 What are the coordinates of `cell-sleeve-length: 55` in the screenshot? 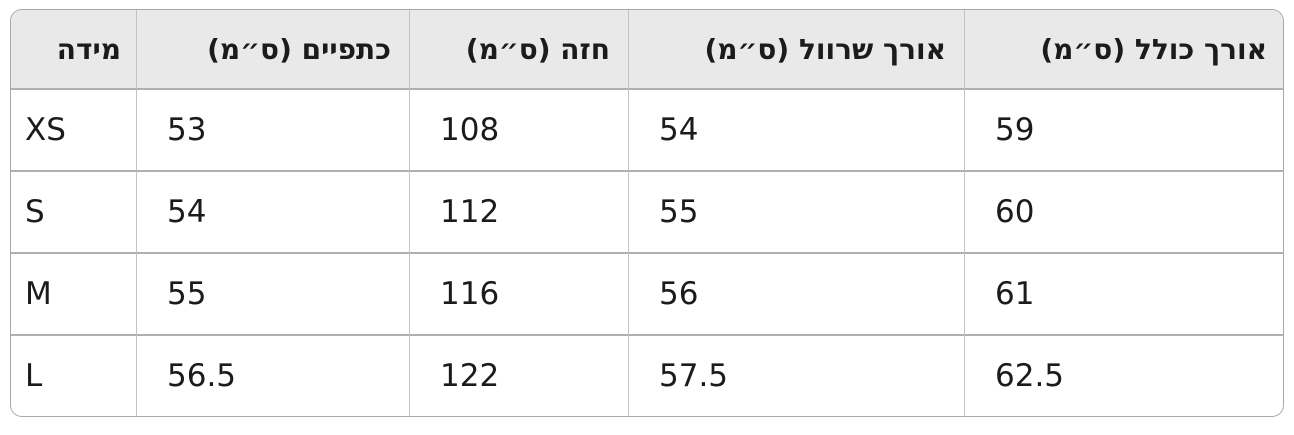 It's located at (796, 211).